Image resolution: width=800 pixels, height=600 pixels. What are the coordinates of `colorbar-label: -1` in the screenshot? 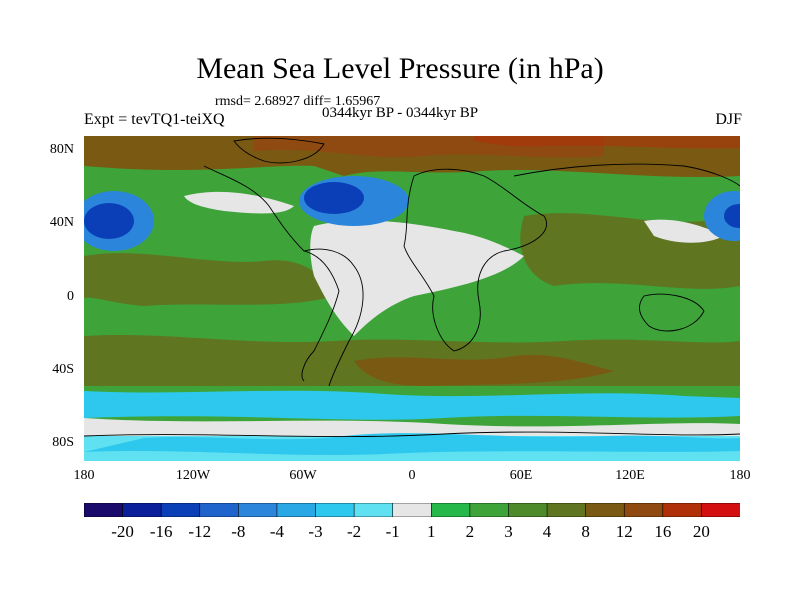 It's located at (392, 531).